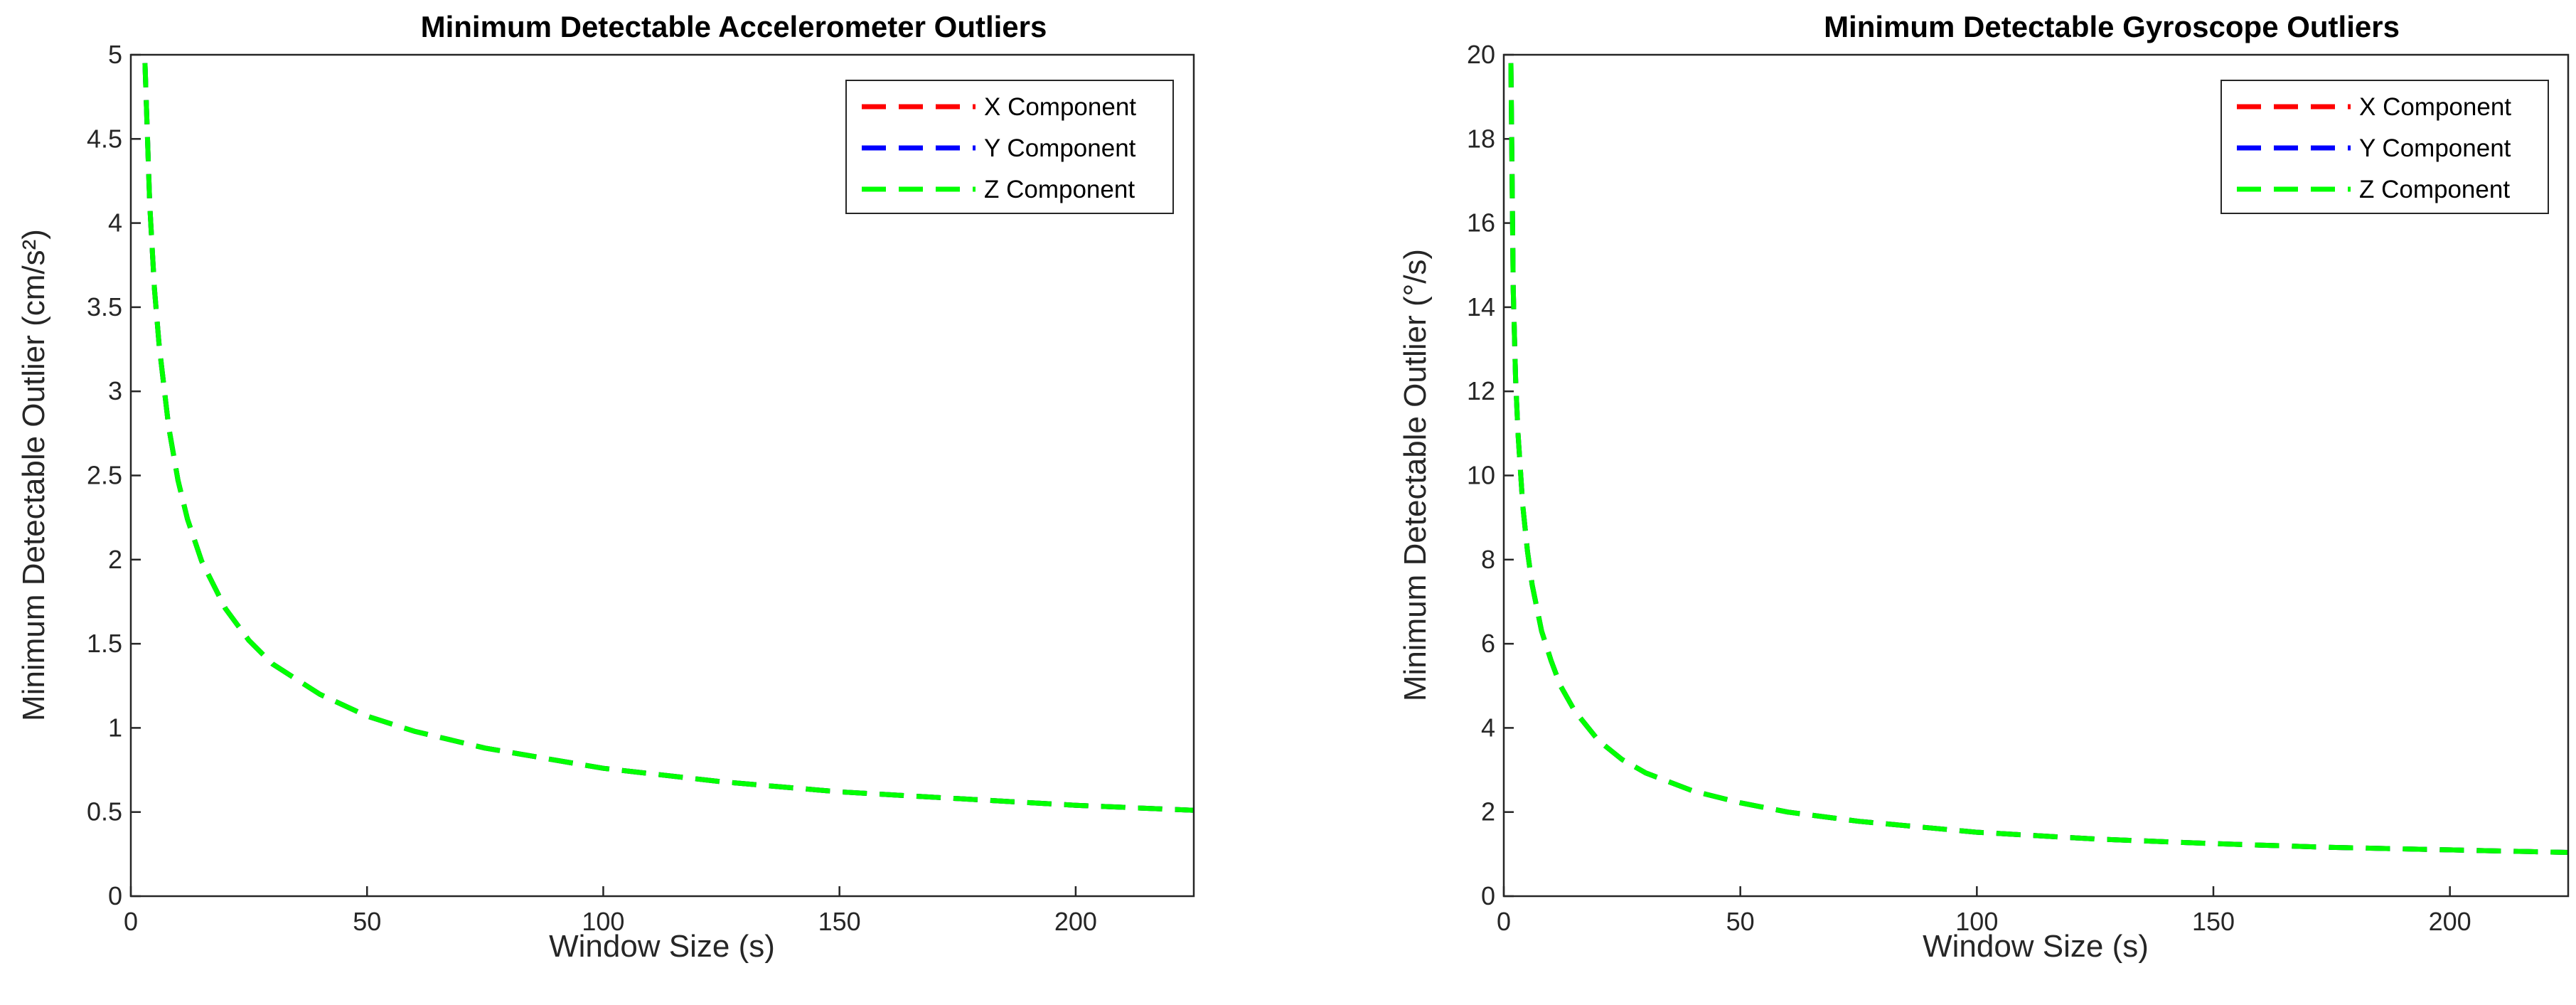 This screenshot has width=2576, height=1005. Describe the element at coordinates (1481, 306) in the screenshot. I see `y-tick-label: 14` at that location.